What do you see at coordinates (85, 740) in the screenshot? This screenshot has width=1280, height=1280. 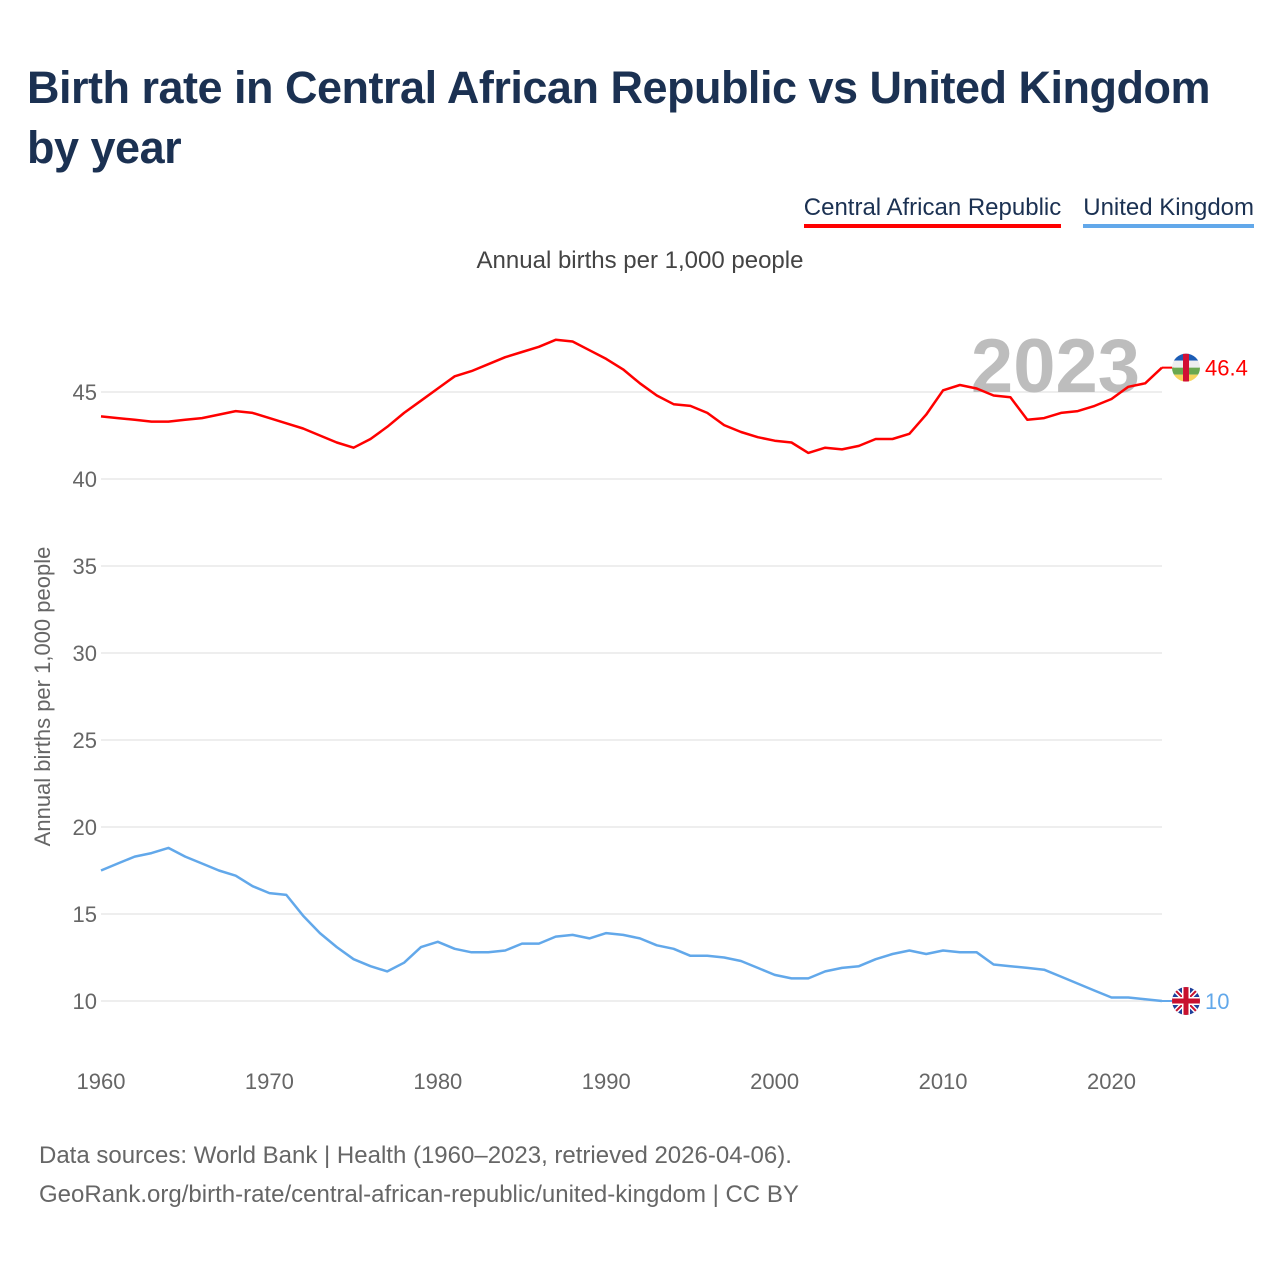 I see `y-tick-label: 25` at bounding box center [85, 740].